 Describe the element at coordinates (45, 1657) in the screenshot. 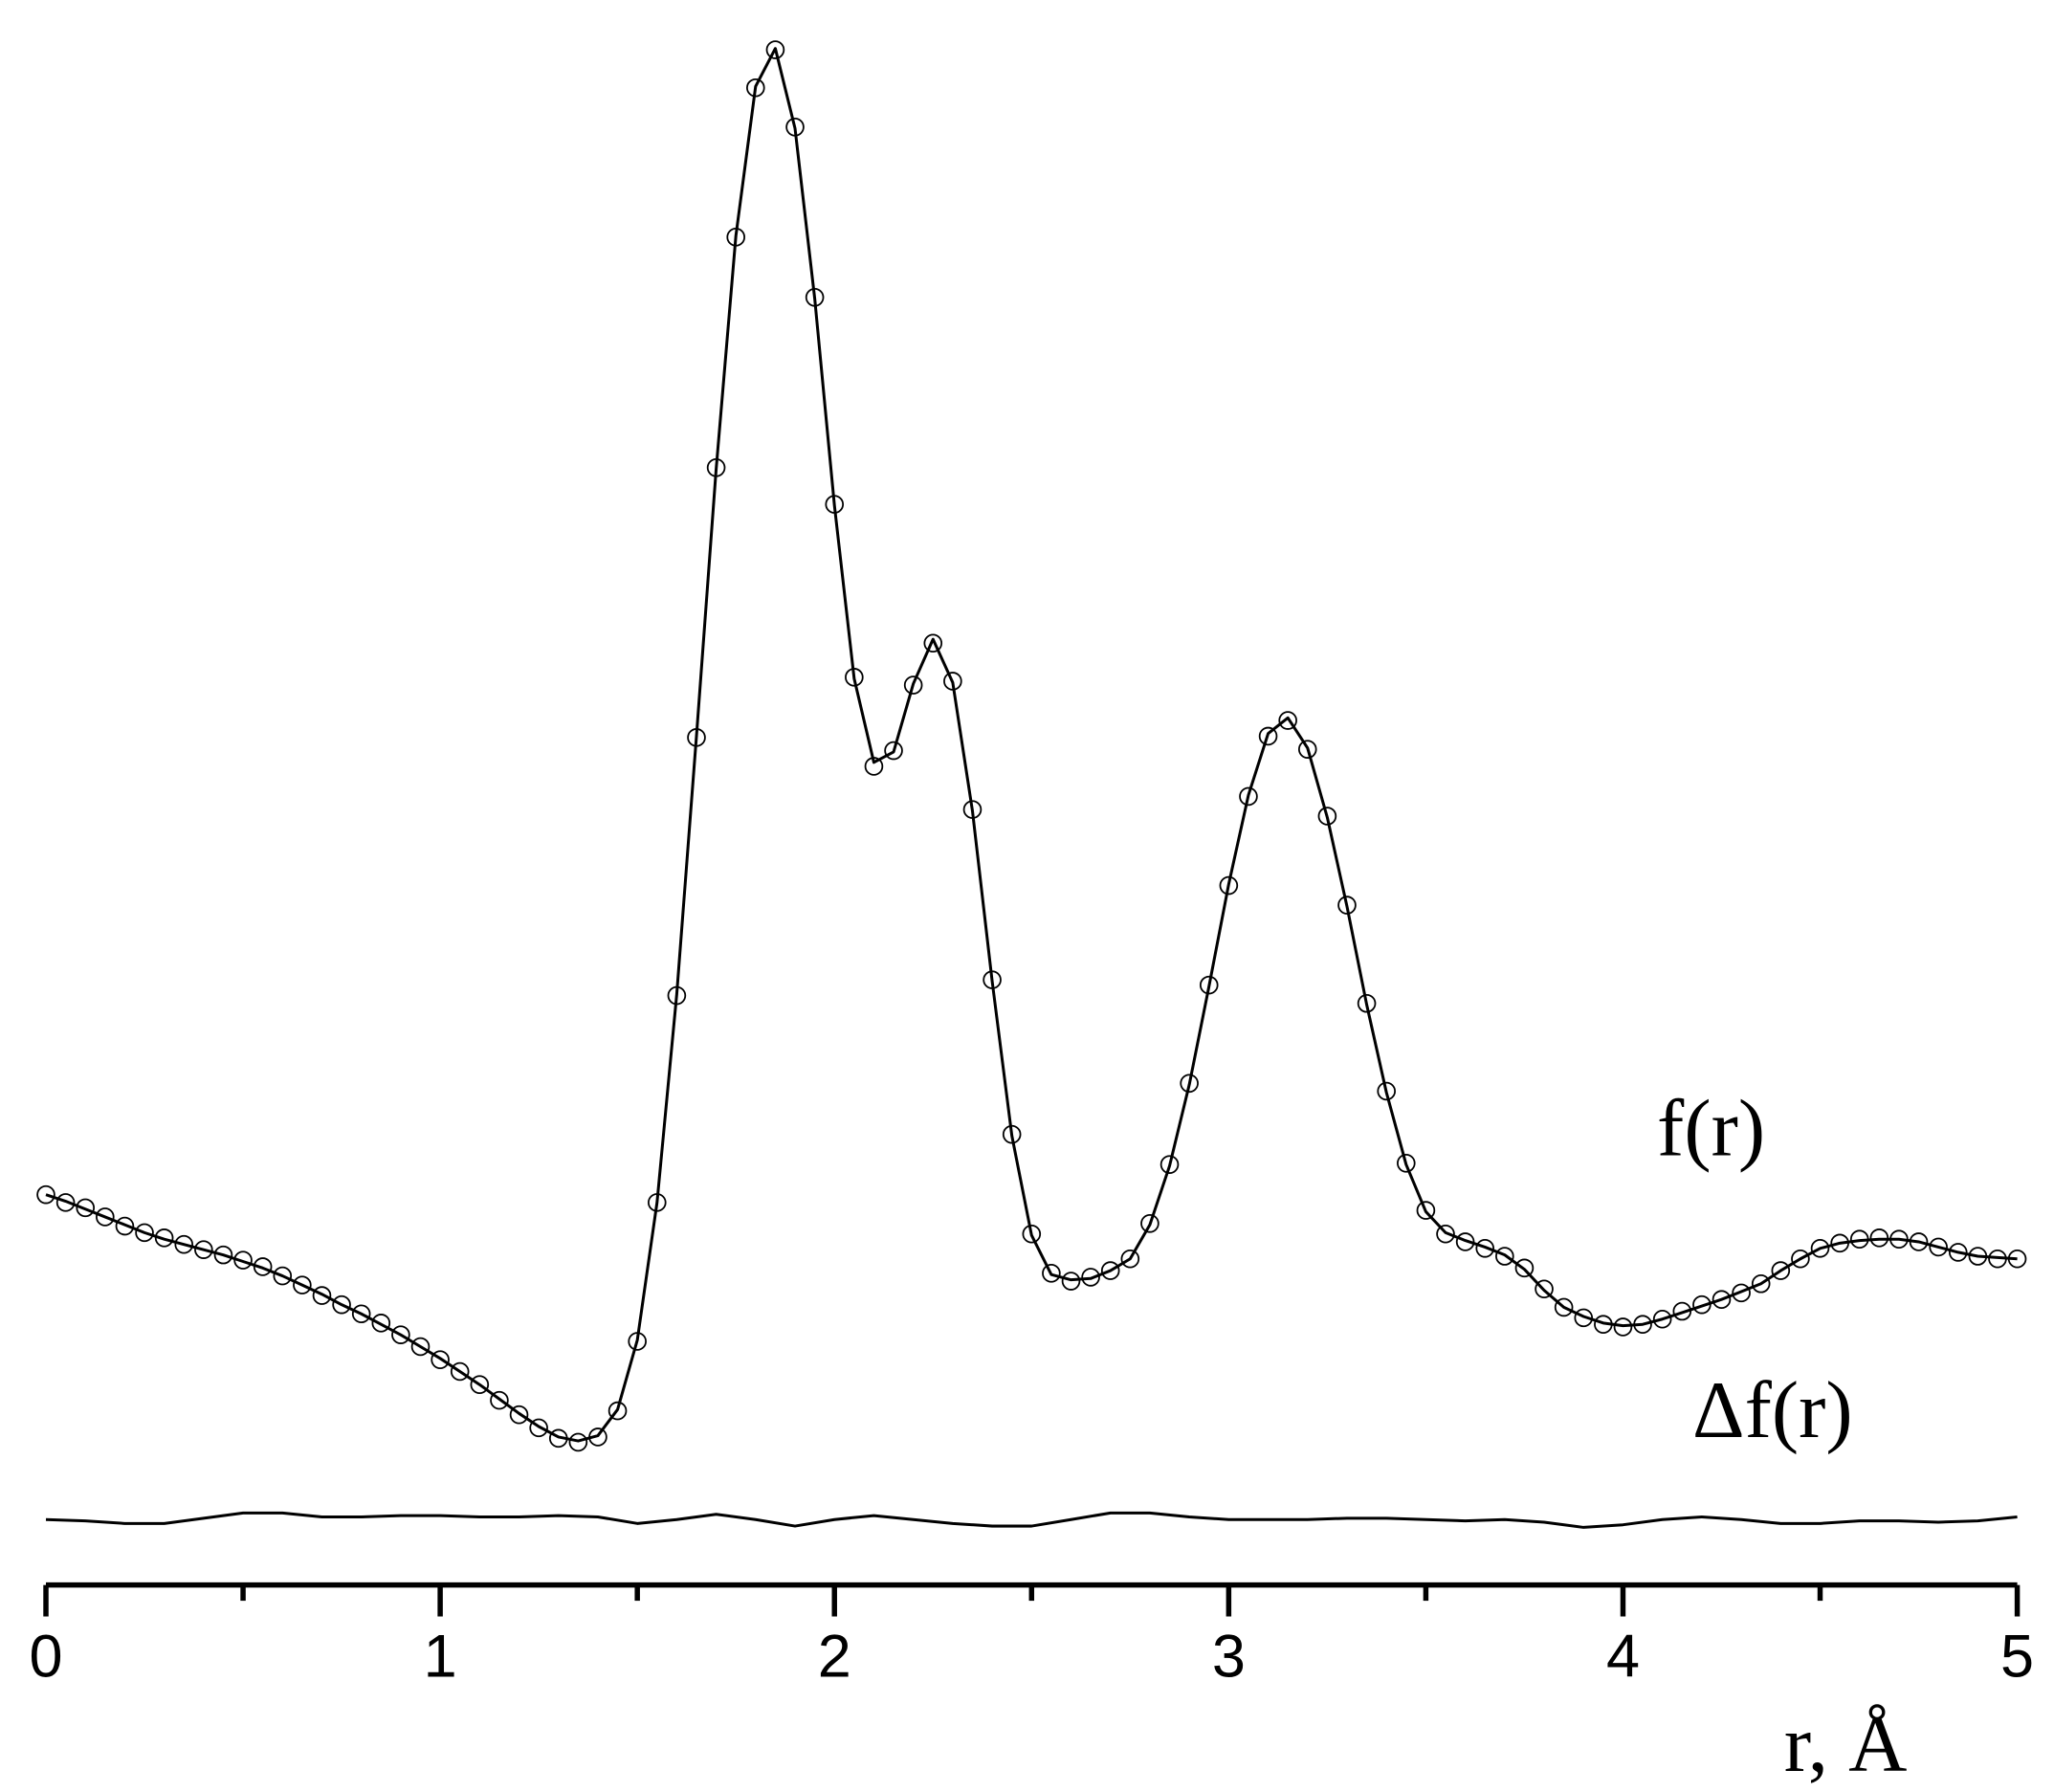

I see `x-tick-label: 0` at that location.